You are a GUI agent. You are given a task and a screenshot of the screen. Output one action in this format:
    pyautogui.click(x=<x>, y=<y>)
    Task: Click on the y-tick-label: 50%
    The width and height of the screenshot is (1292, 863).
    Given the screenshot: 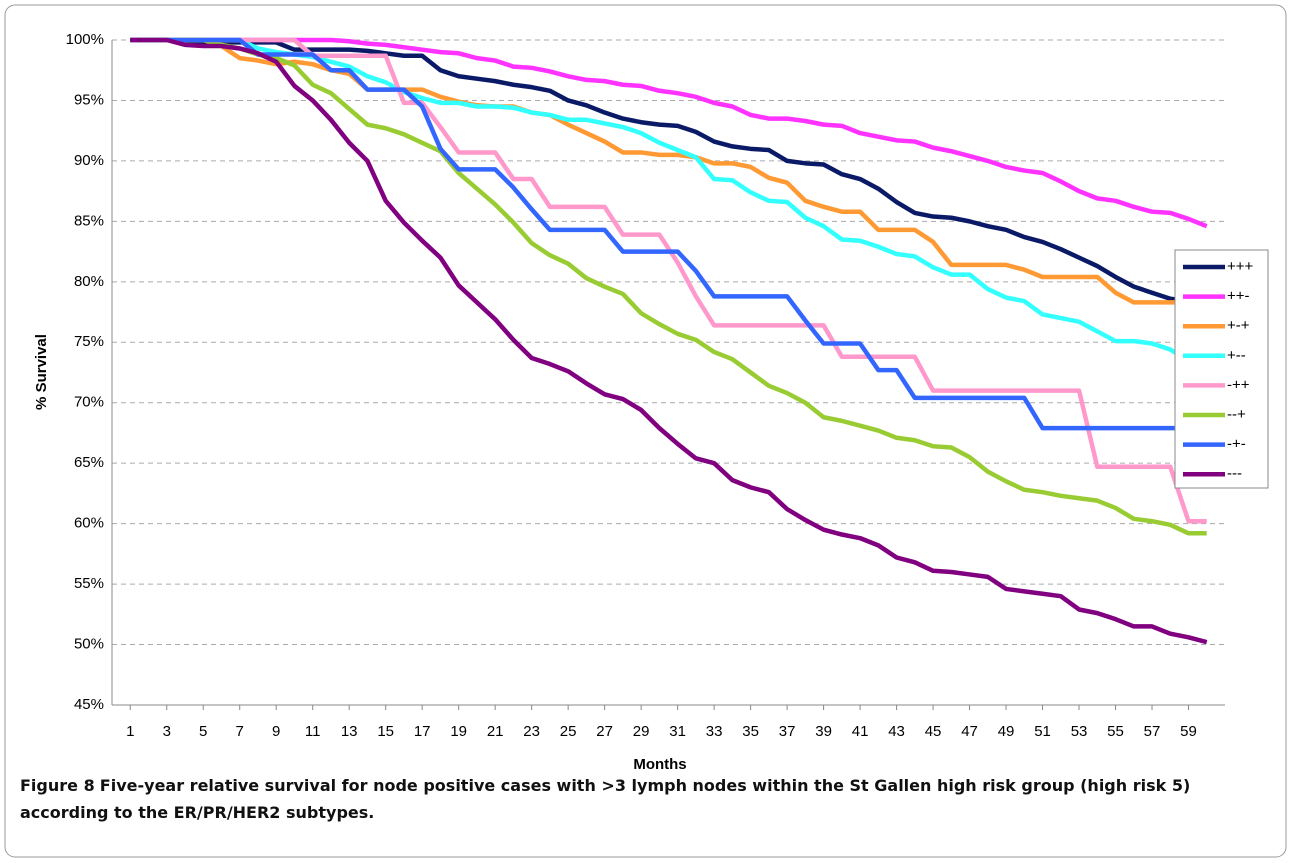 What is the action you would take?
    pyautogui.click(x=89, y=644)
    